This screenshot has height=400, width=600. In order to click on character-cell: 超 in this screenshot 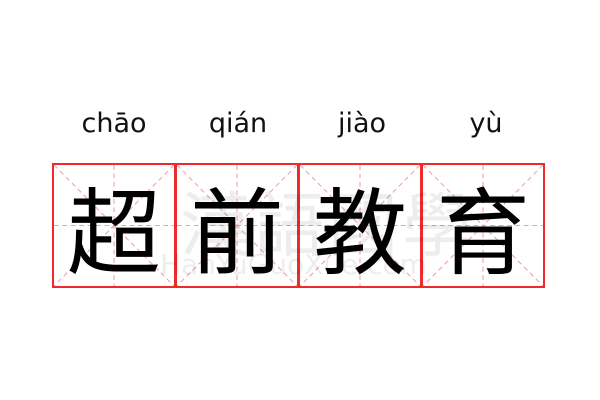, I will do `click(114, 226)`.